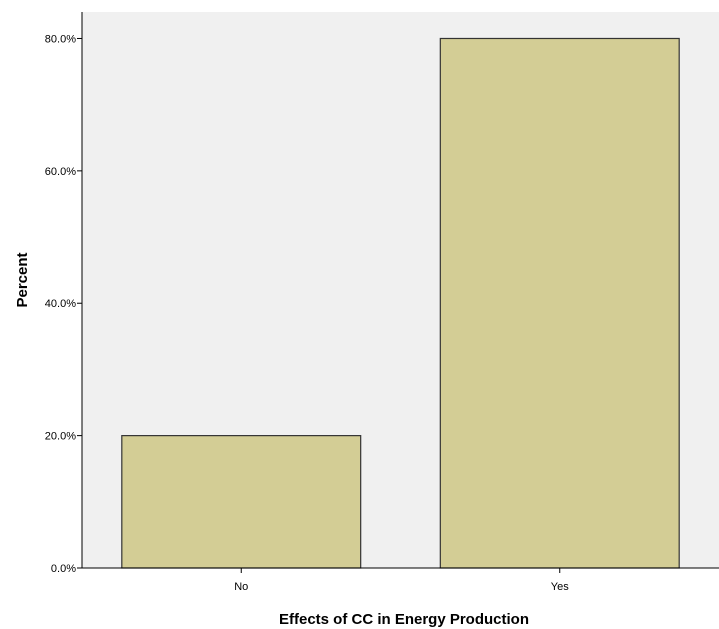  Describe the element at coordinates (560, 587) in the screenshot. I see `x-tick-label: Yes` at that location.